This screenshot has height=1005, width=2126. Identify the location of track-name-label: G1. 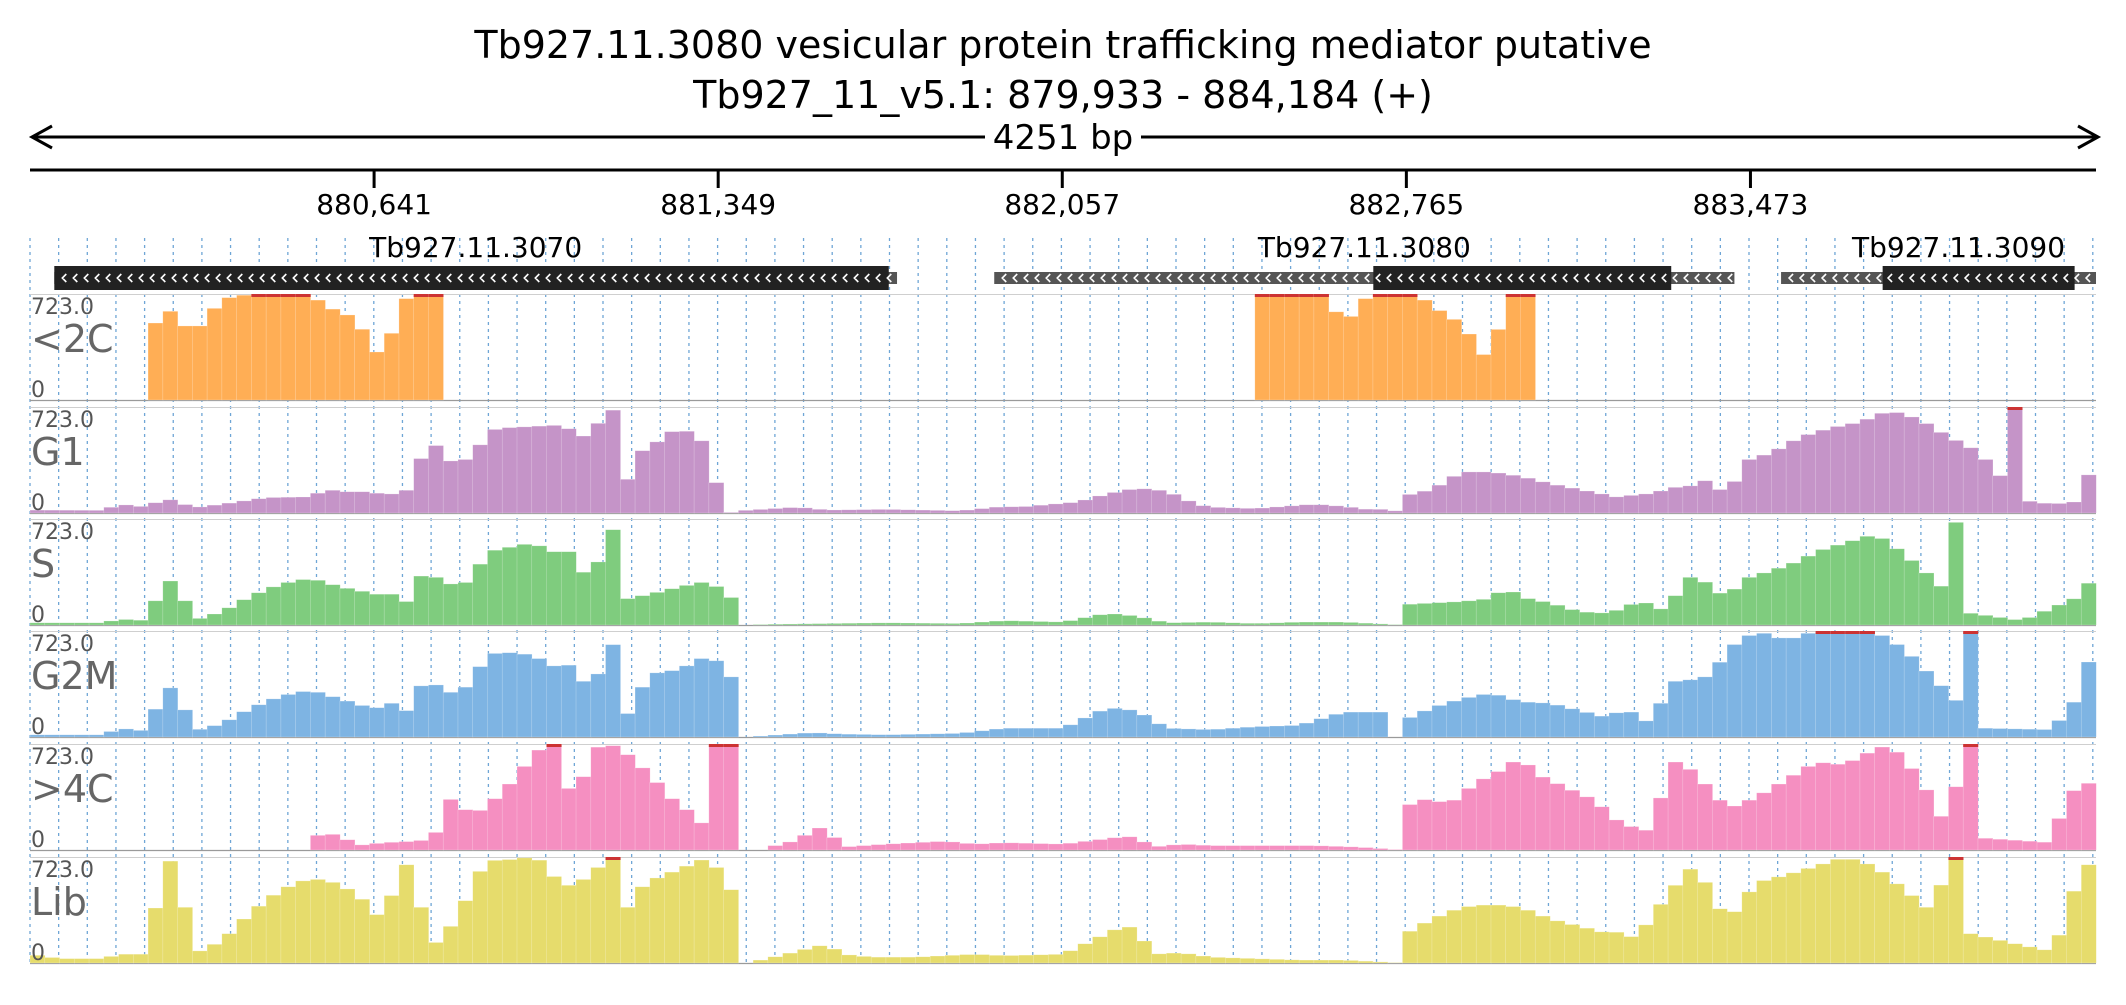
(58, 452).